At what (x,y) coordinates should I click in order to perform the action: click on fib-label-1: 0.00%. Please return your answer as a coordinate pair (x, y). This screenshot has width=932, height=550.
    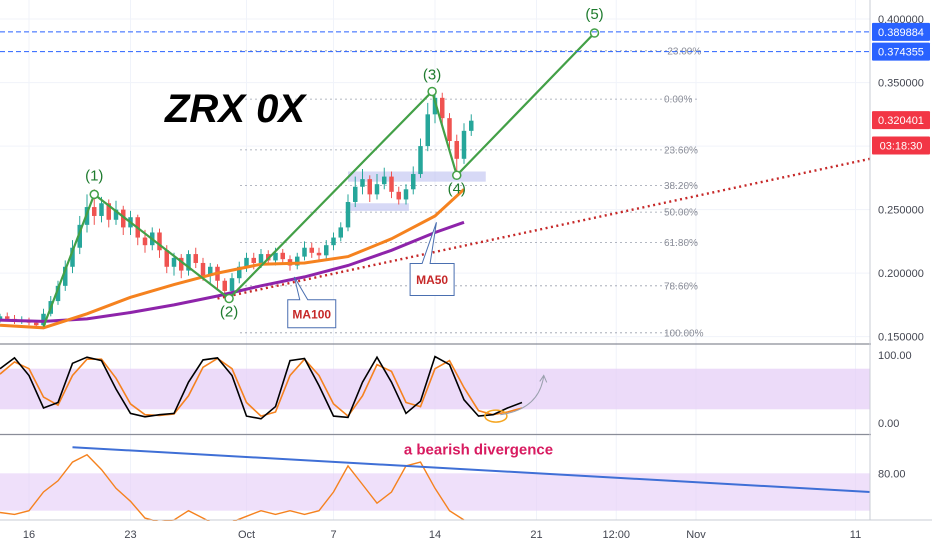
    Looking at the image, I should click on (678, 100).